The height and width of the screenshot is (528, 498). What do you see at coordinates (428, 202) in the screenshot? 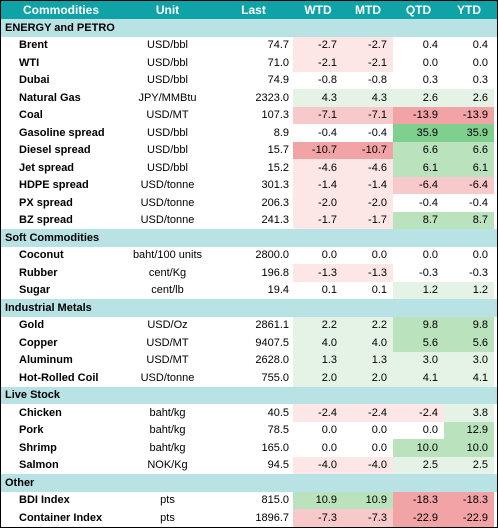
I see `qtd-change: -0.4` at bounding box center [428, 202].